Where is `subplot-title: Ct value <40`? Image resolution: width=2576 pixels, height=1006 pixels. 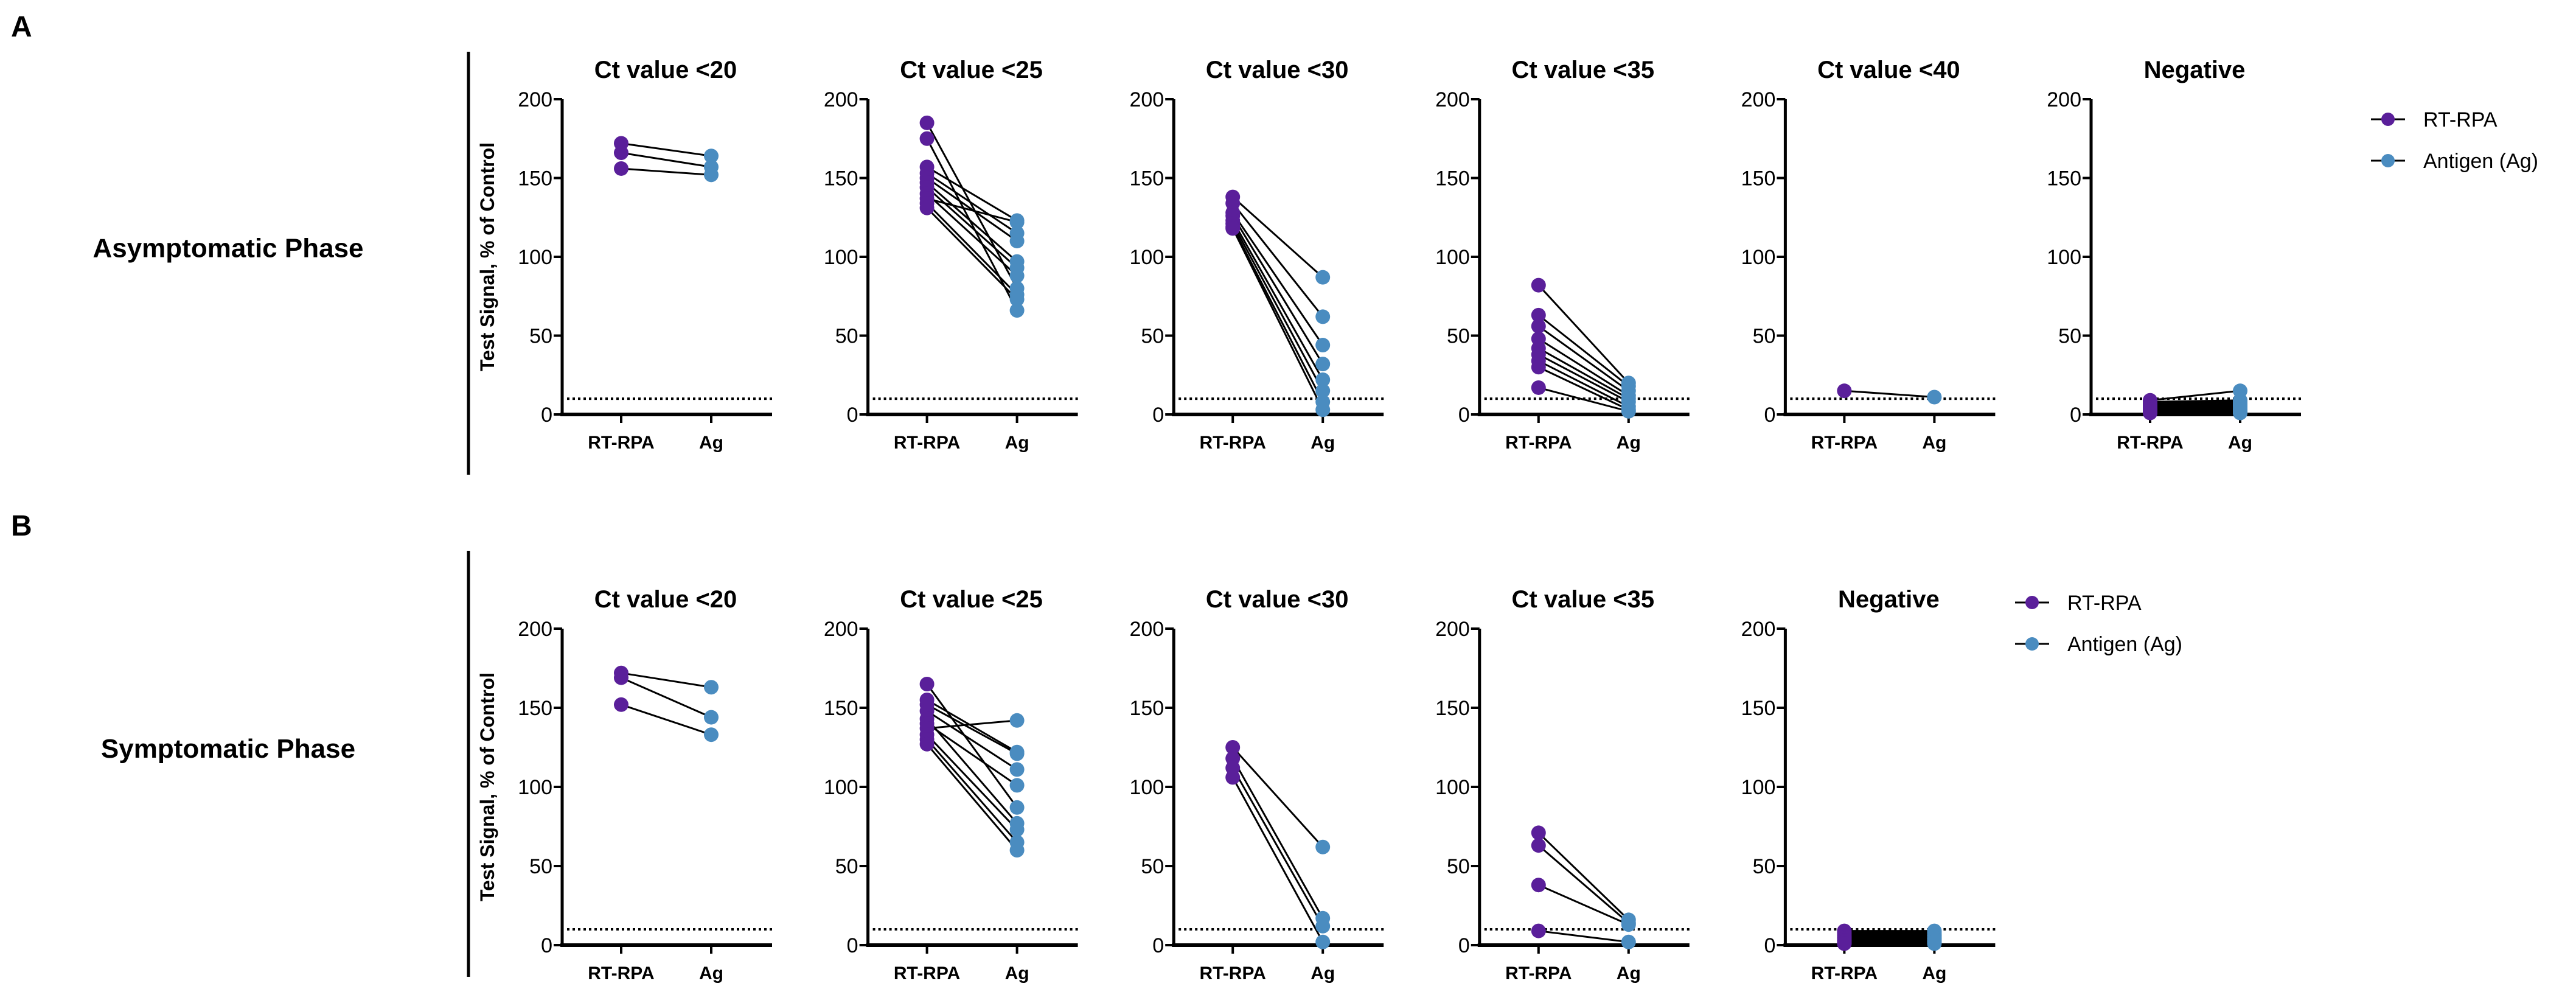 subplot-title: Ct value <40 is located at coordinates (1888, 70).